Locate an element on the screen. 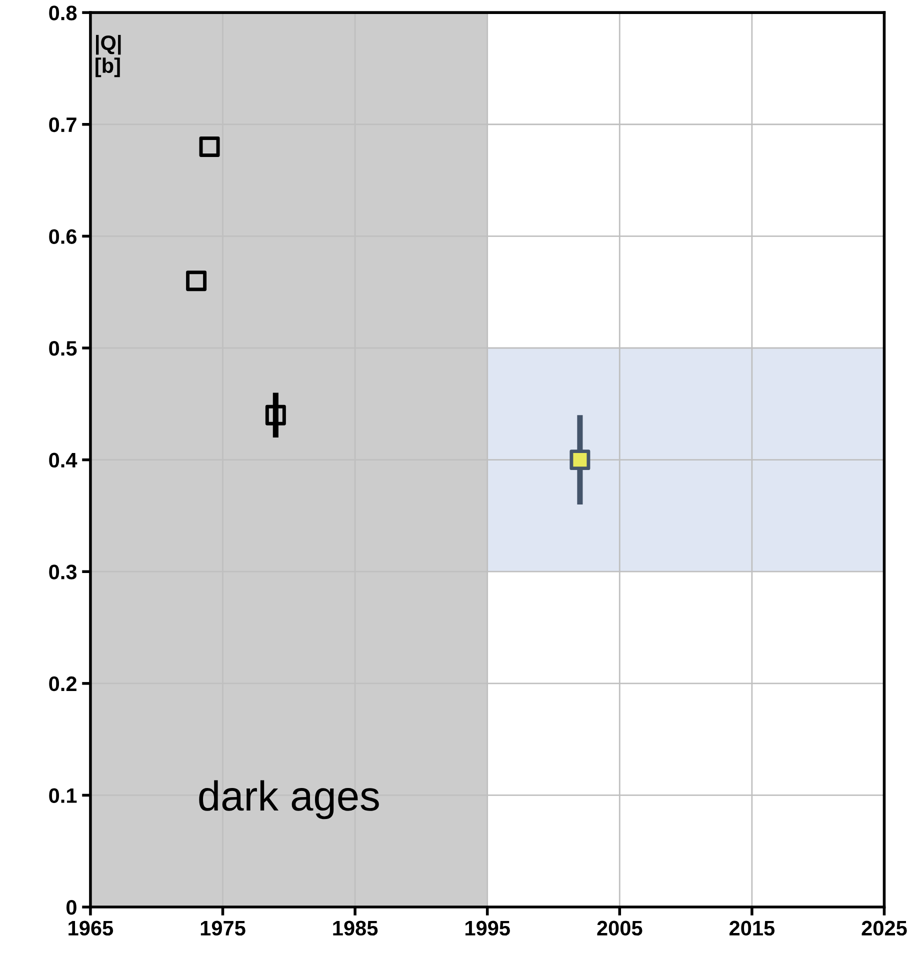 Image resolution: width=923 pixels, height=967 pixels. x-tick-label: 2005 is located at coordinates (619, 928).